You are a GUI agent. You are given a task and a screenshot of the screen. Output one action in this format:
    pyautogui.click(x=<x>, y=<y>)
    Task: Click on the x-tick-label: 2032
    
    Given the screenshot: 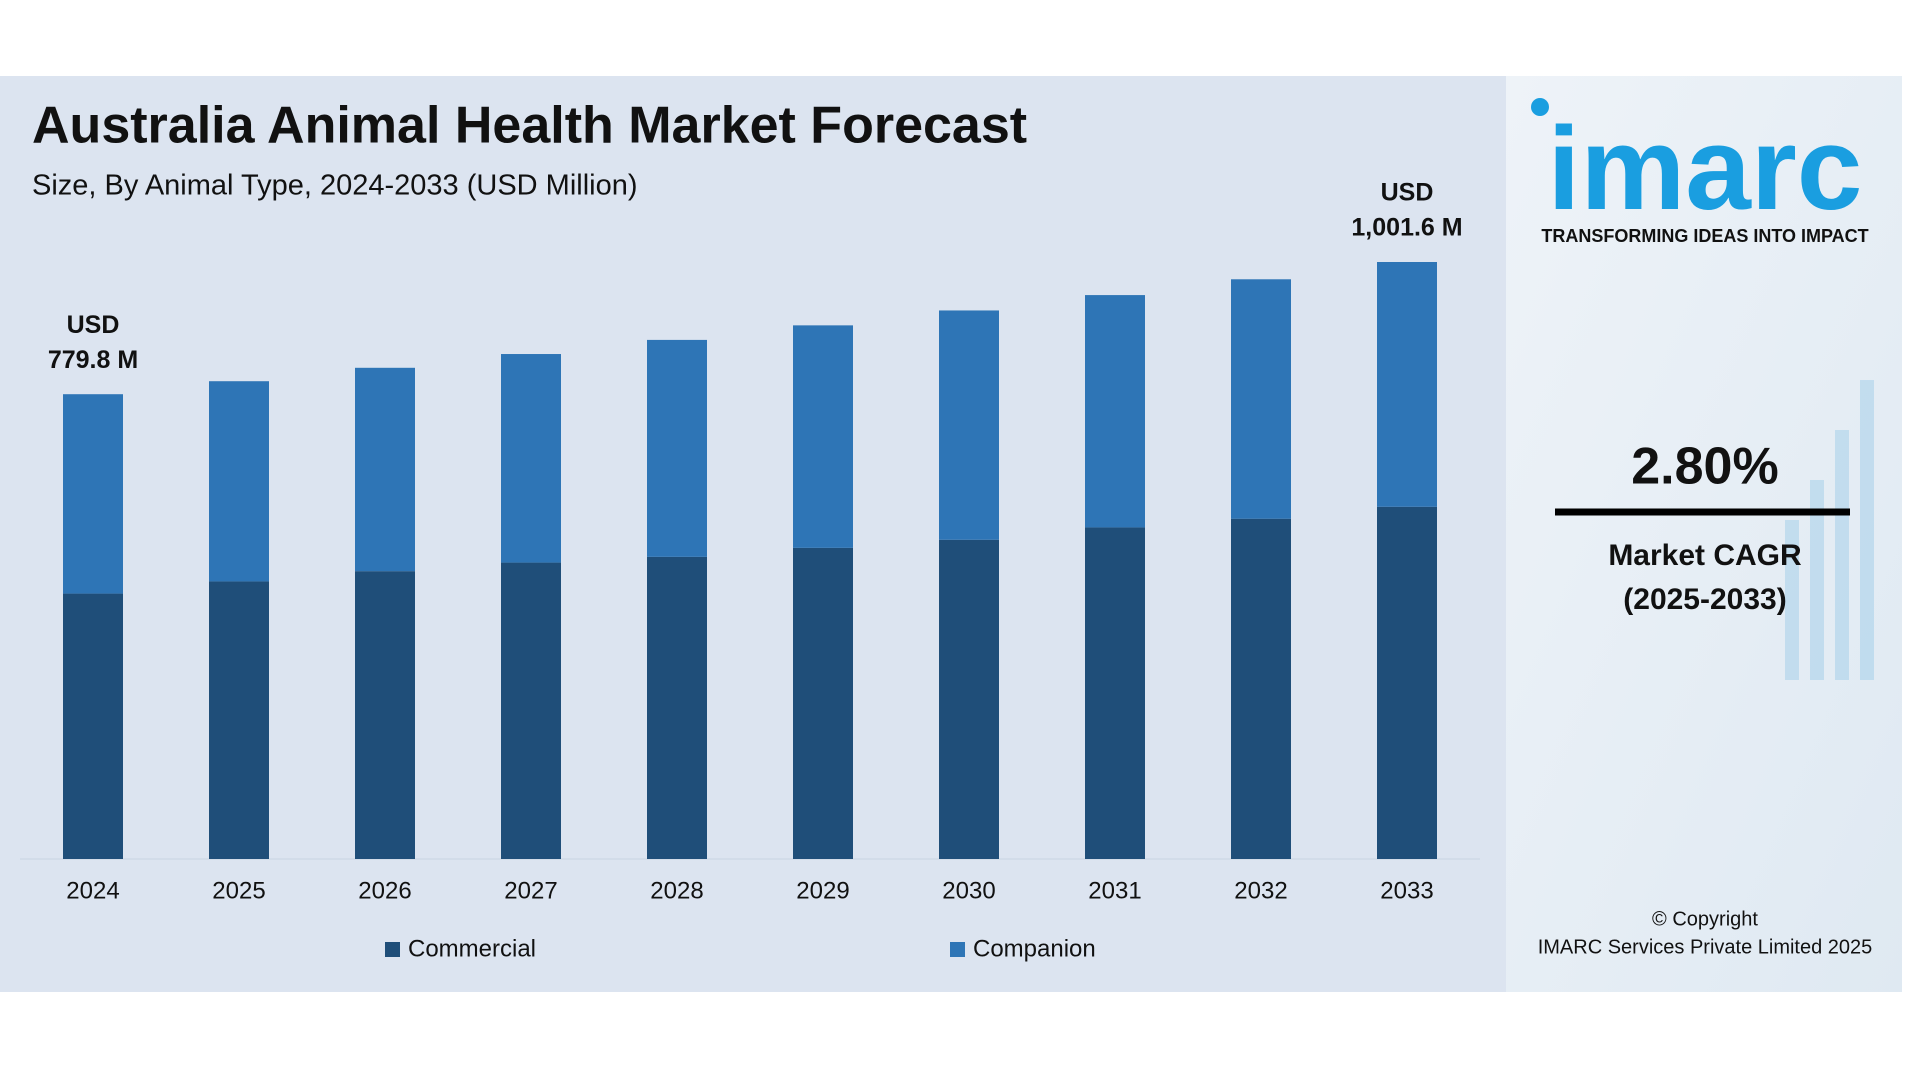 What is the action you would take?
    pyautogui.click(x=1260, y=890)
    